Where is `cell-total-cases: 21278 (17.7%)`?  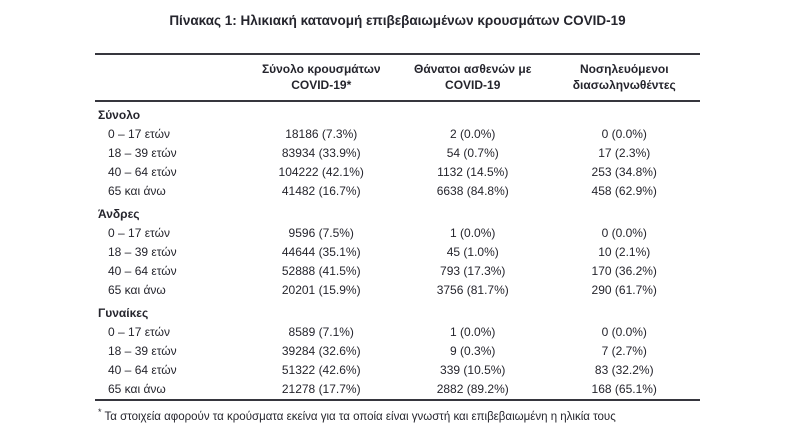
cell-total-cases: 21278 (17.7%) is located at coordinates (321, 389).